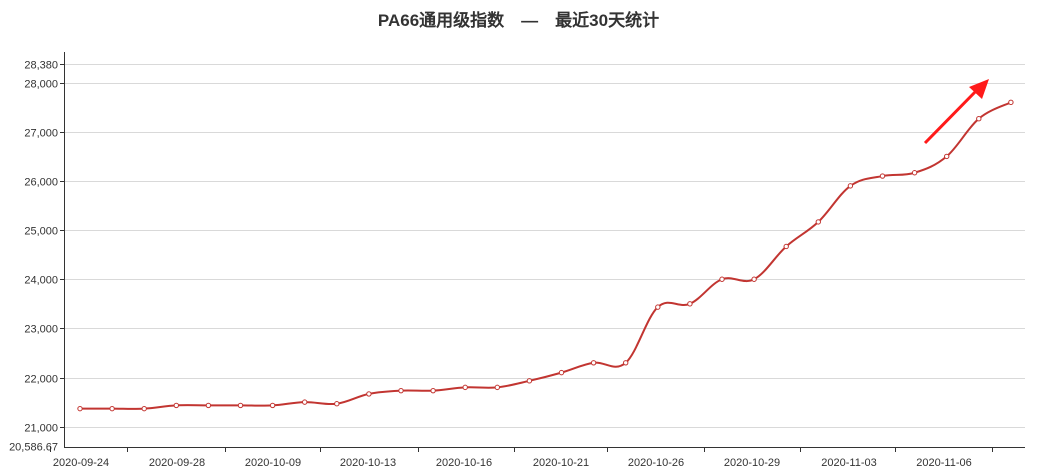 This screenshot has width=1037, height=475. Describe the element at coordinates (41, 380) in the screenshot. I see `y-tick-label: 22,000` at that location.